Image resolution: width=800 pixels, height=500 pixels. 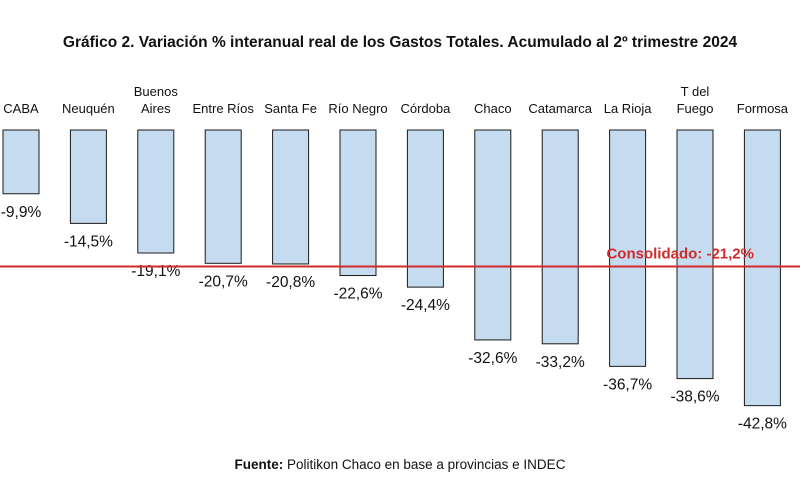 I want to click on value-label: -20,8%, so click(x=290, y=282).